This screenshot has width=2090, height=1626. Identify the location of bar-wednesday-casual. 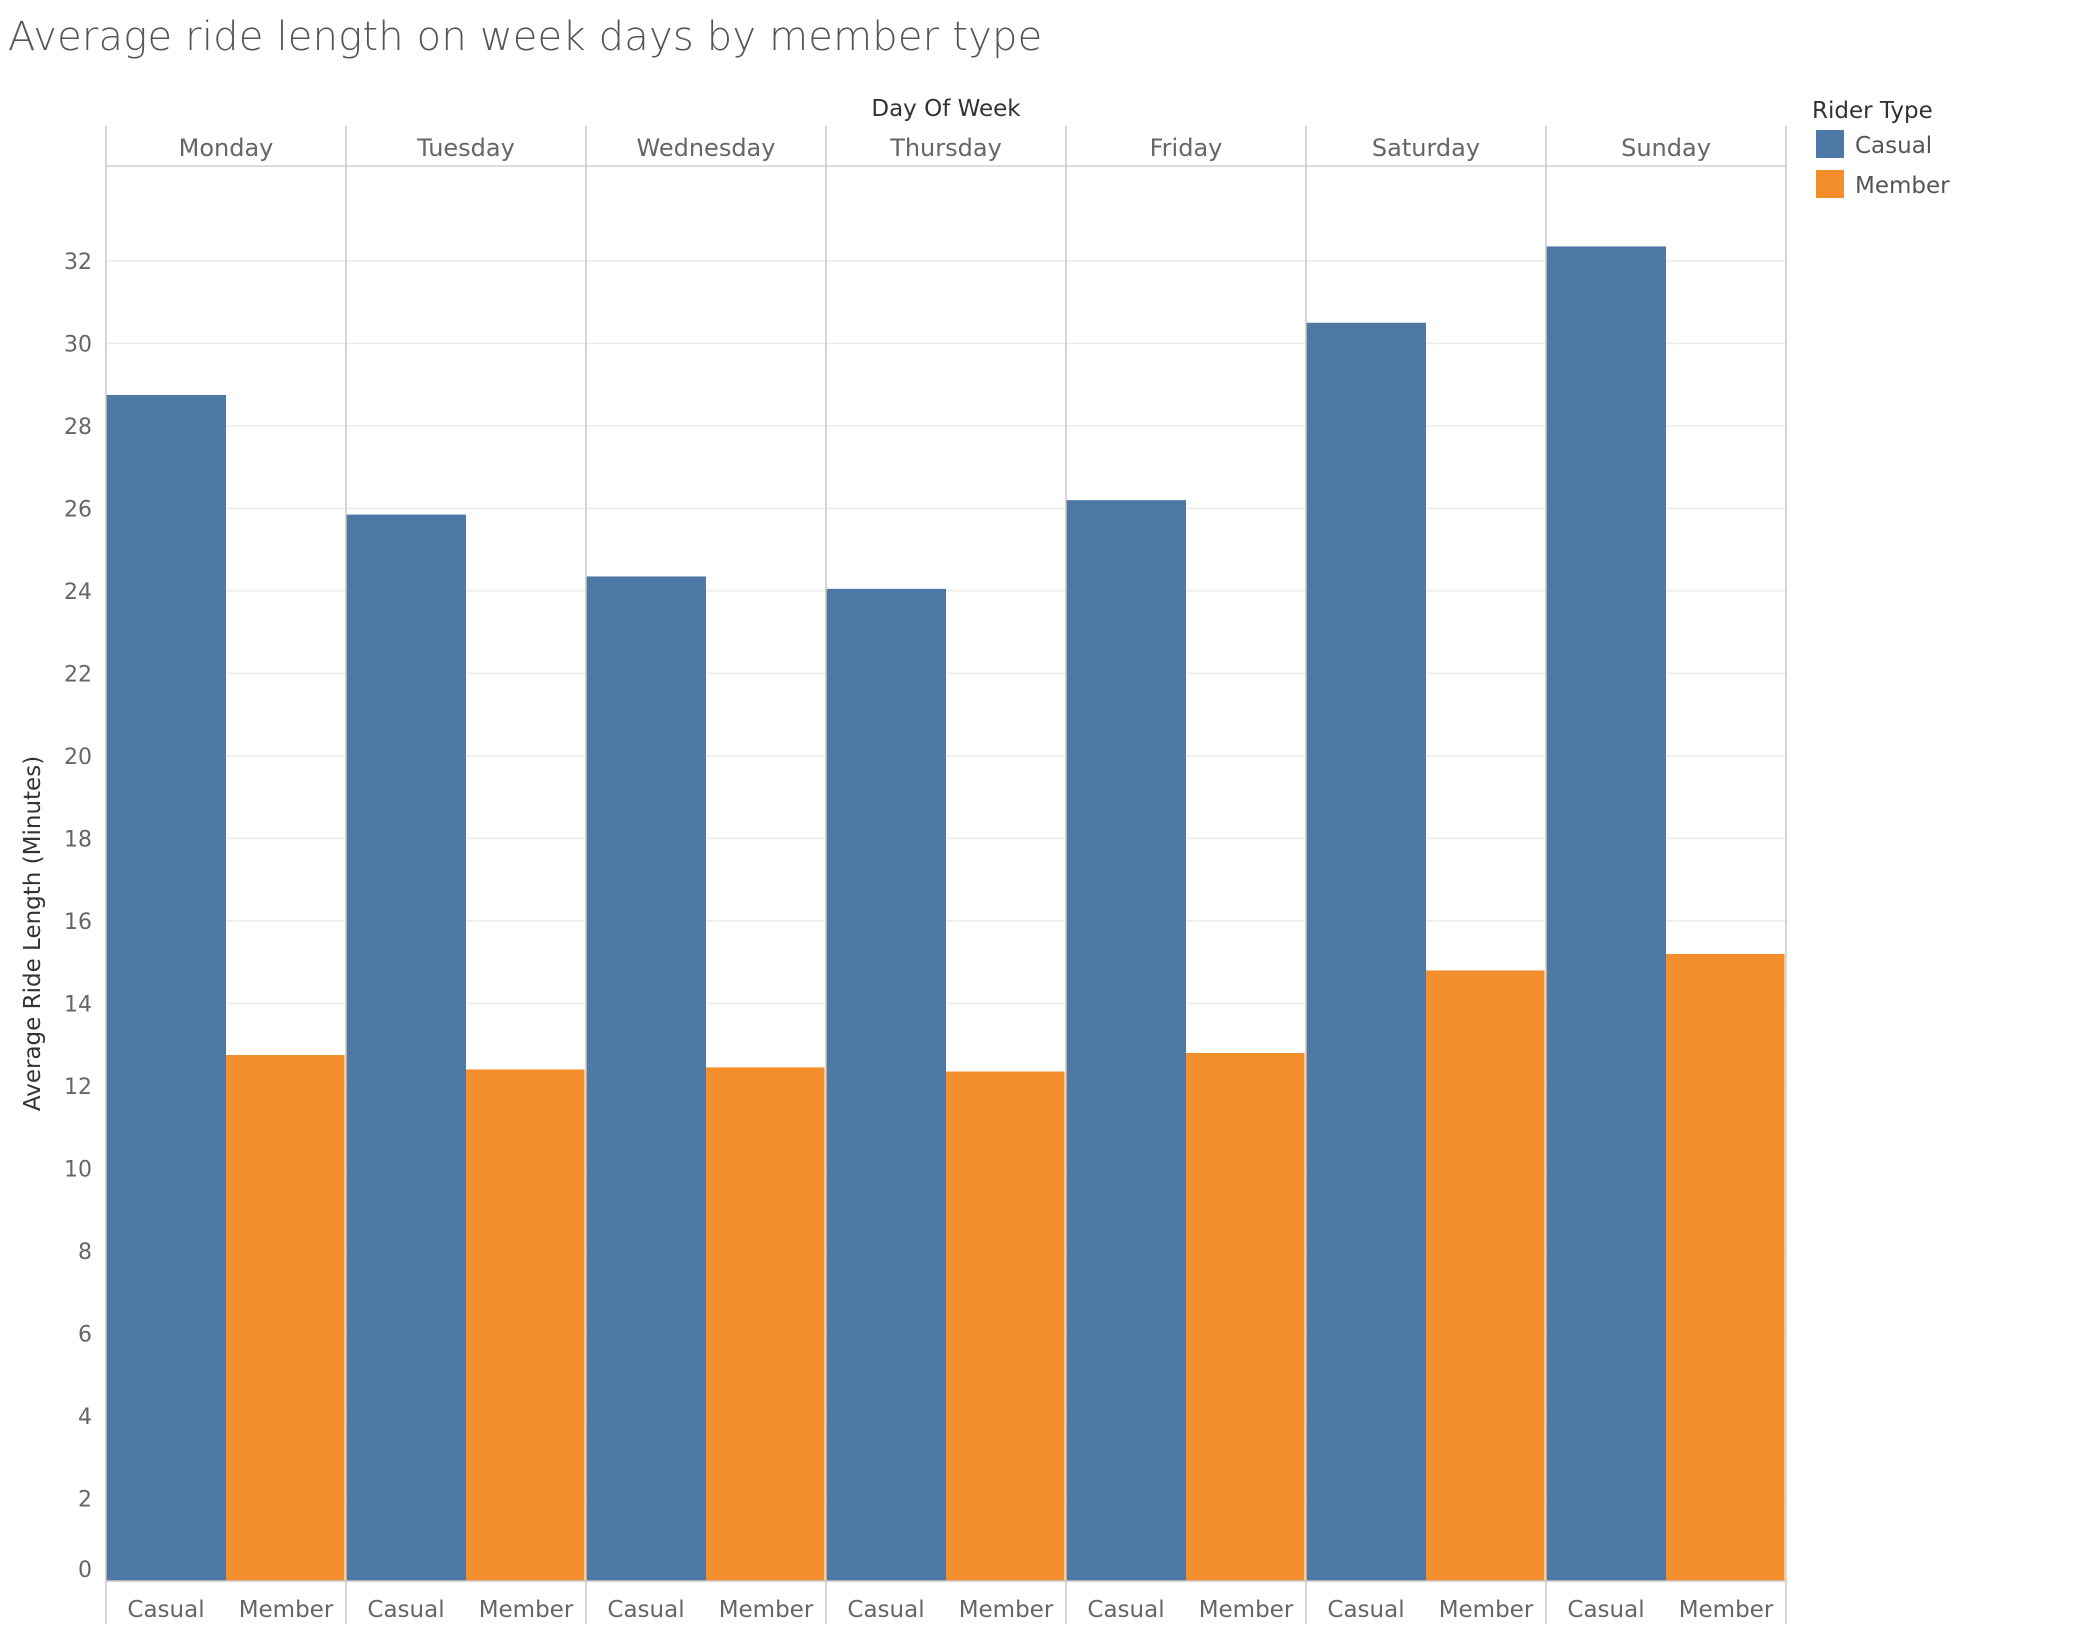
(646, 1078).